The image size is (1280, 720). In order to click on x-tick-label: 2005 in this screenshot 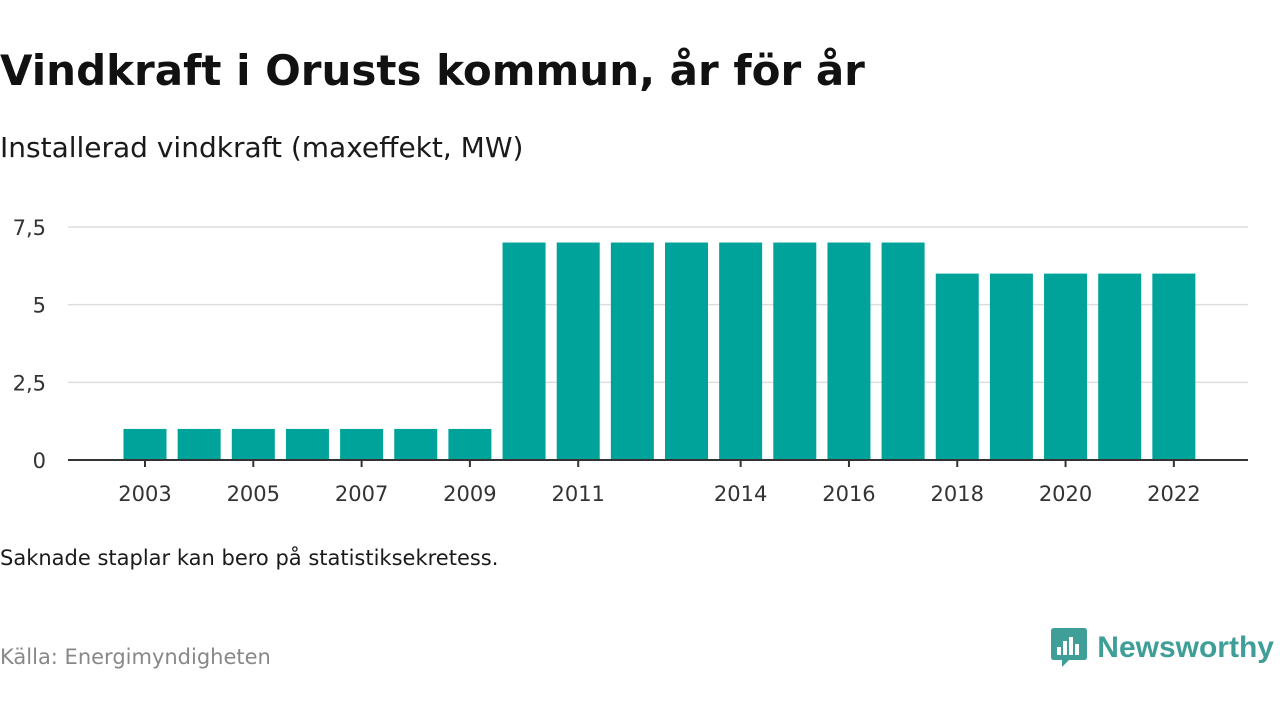, I will do `click(253, 494)`.